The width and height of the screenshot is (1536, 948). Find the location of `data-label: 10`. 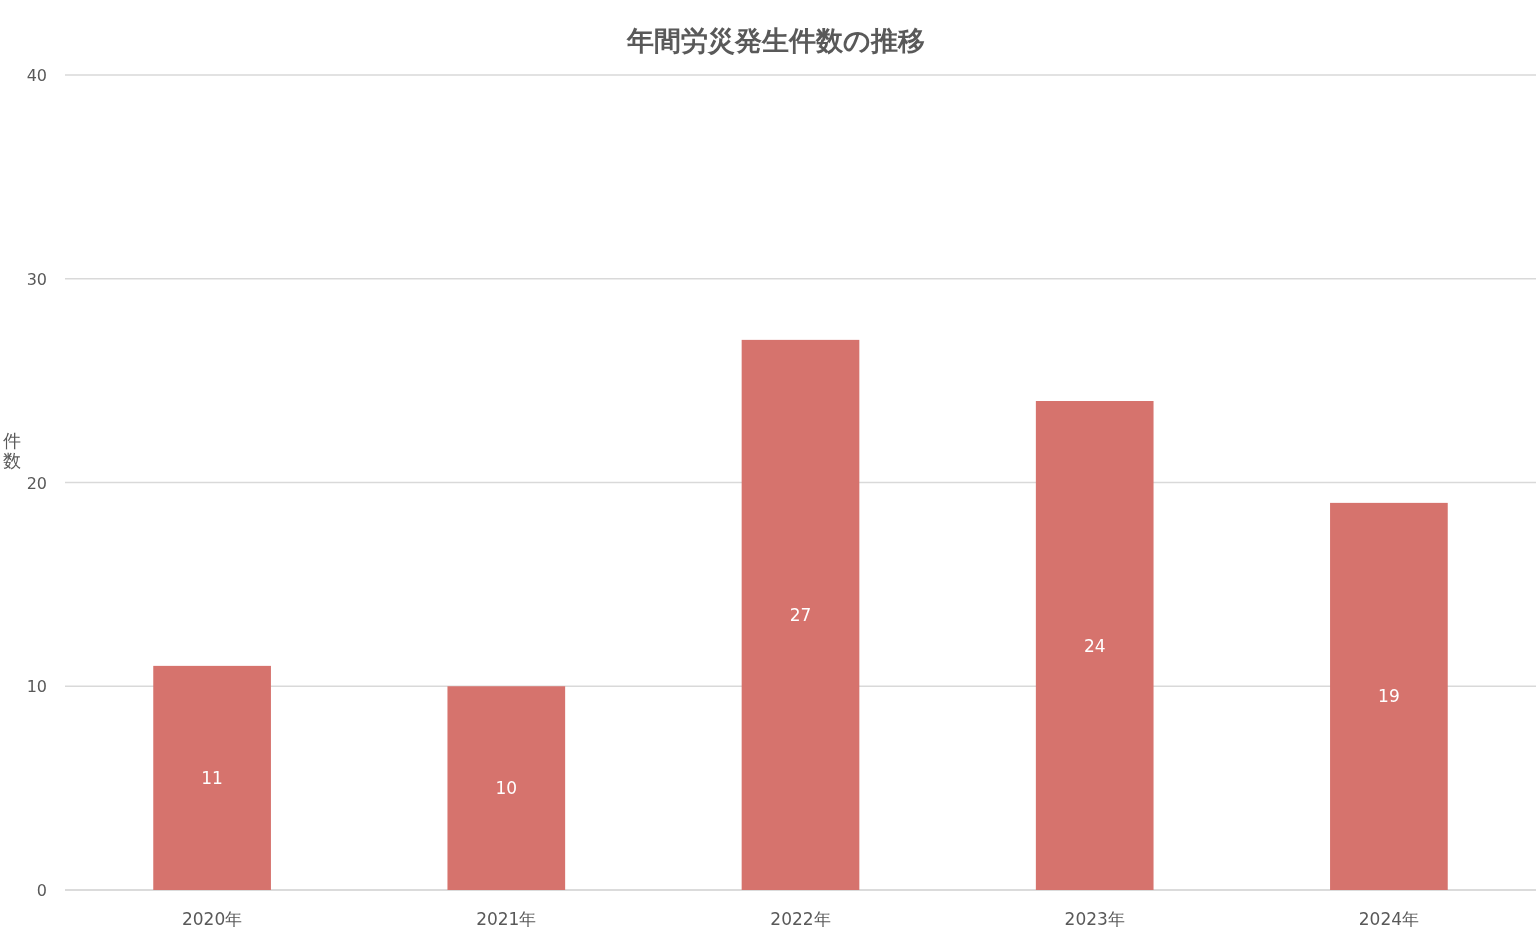

data-label: 10 is located at coordinates (506, 788).